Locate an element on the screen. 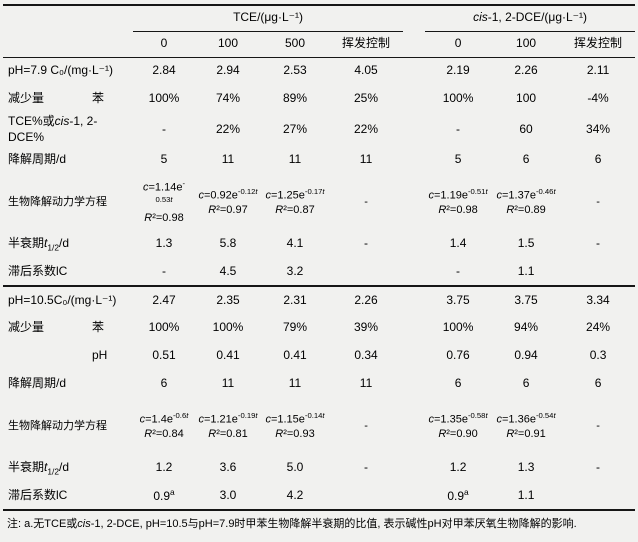  data-cell: 25% is located at coordinates (366, 98).